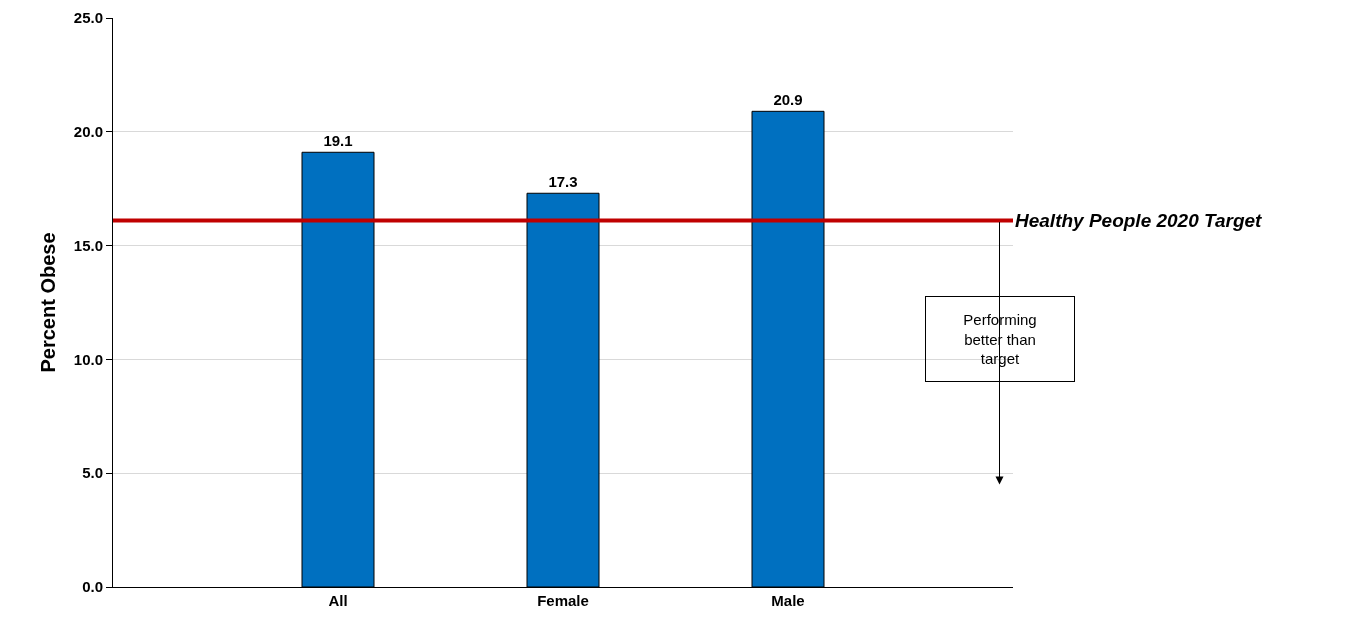 This screenshot has height=630, width=1371. I want to click on y-axis-title: Percent Obese, so click(48, 302).